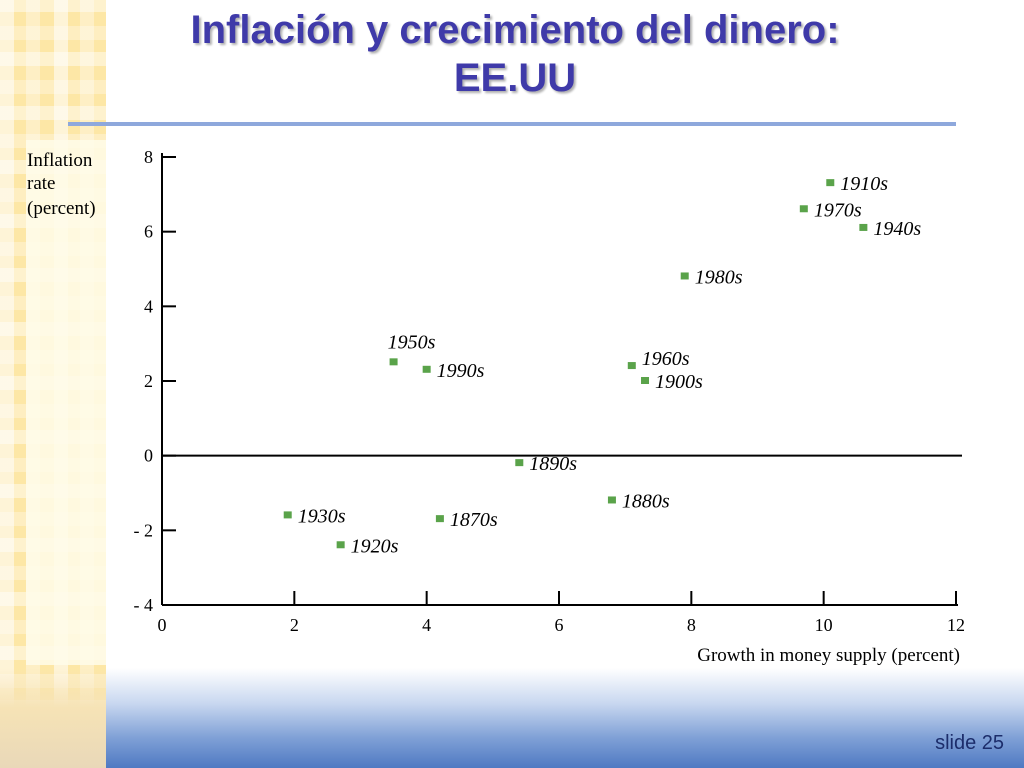 This screenshot has height=768, width=1024. Describe the element at coordinates (828, 655) in the screenshot. I see `x-axis-label: Growth in money supply (percent)` at that location.